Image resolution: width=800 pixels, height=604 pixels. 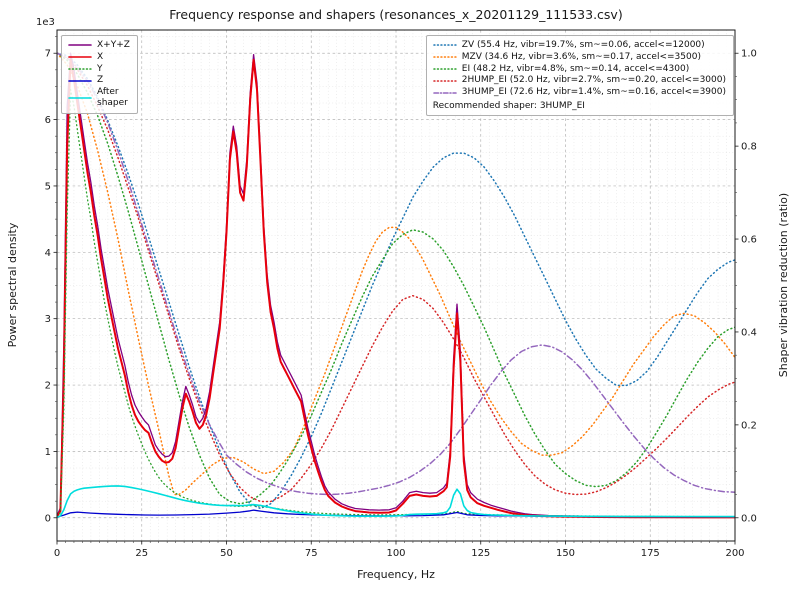 I want to click on legend-label: X, so click(x=100, y=56).